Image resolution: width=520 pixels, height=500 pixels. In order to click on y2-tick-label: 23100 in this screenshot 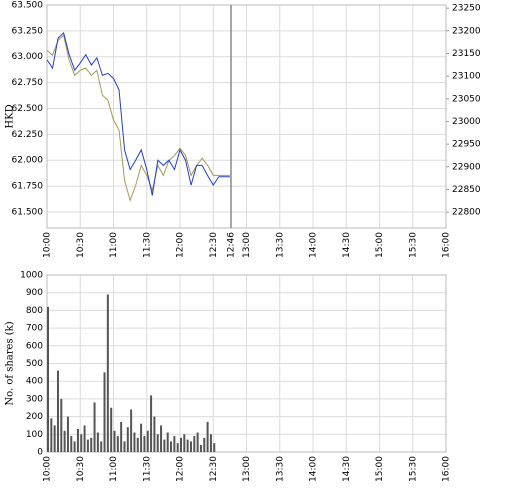, I will do `click(466, 77)`.